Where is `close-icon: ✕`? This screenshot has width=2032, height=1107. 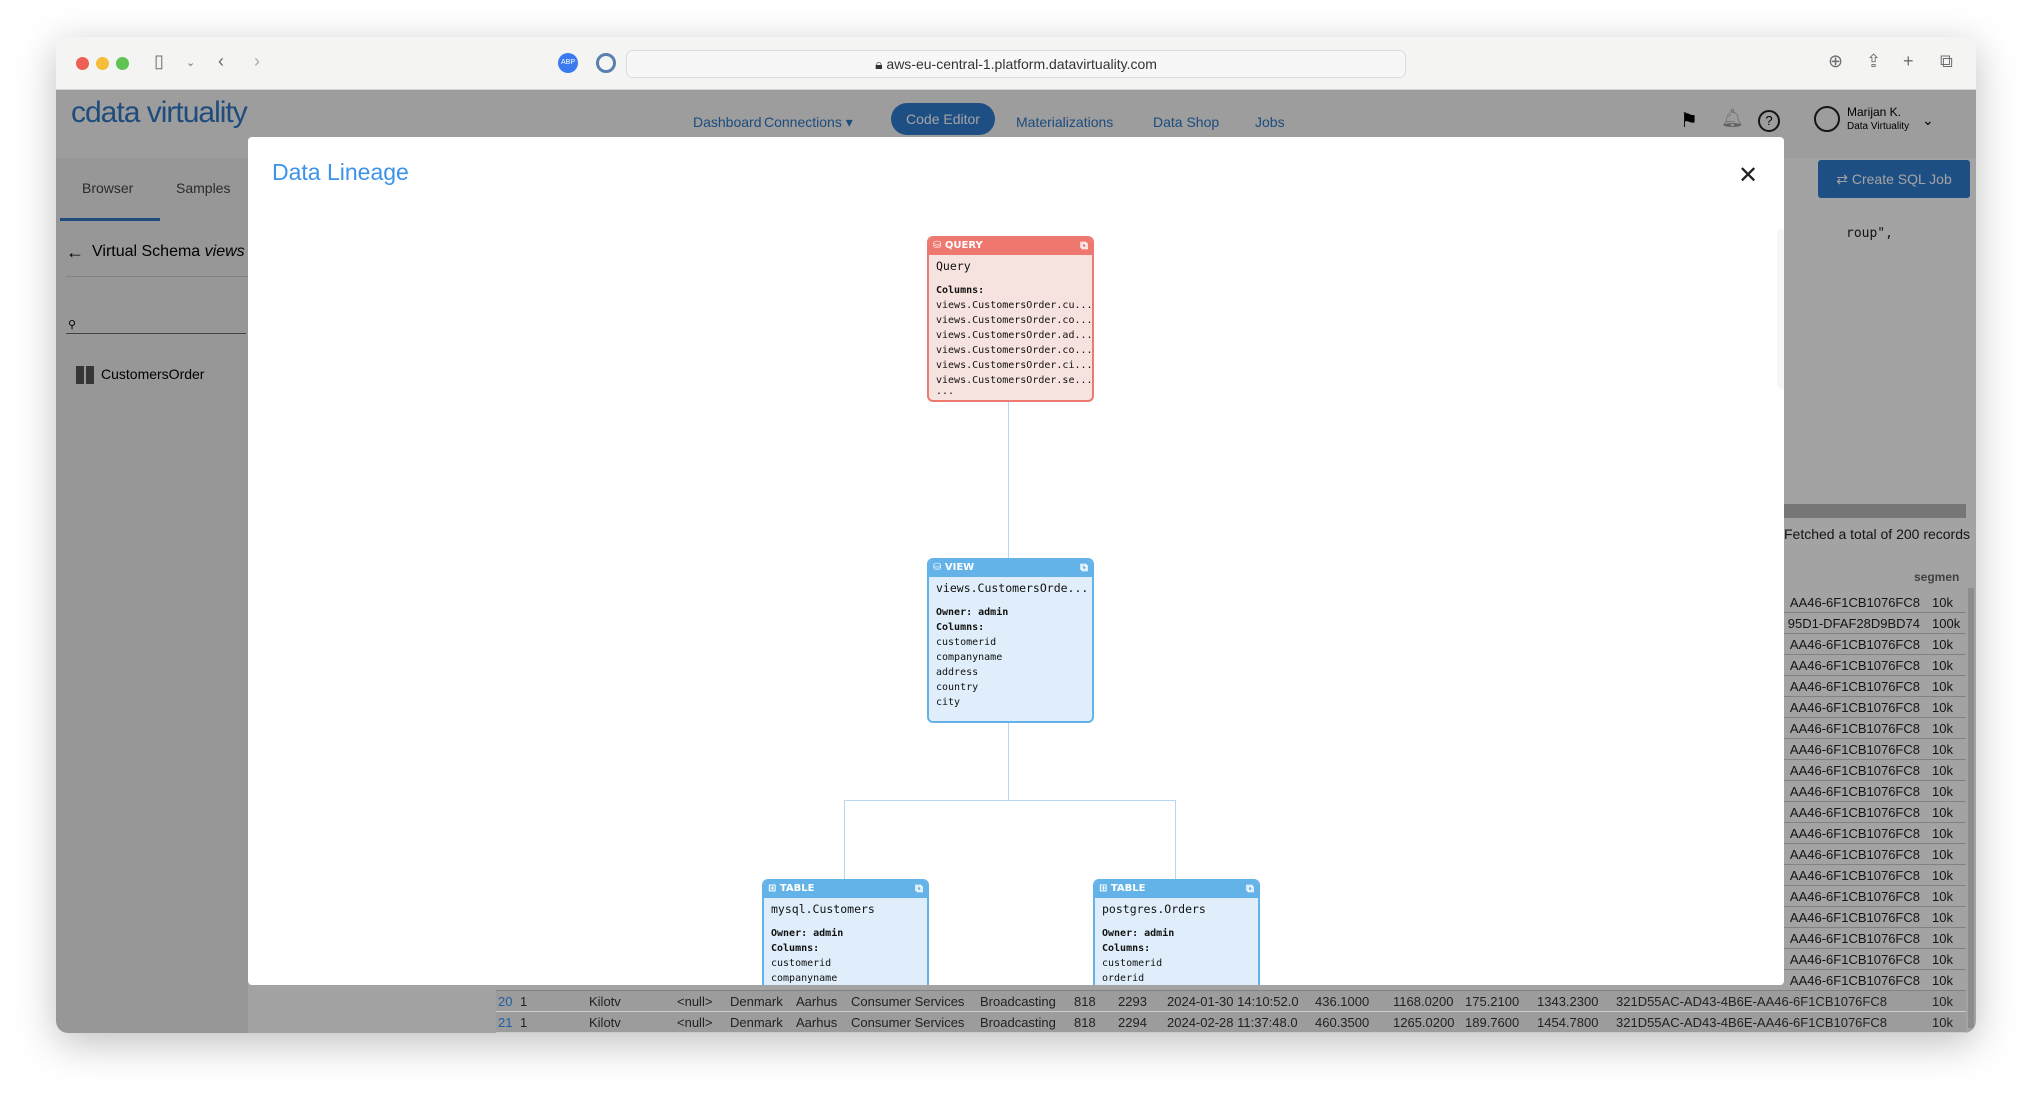 close-icon: ✕ is located at coordinates (1748, 175).